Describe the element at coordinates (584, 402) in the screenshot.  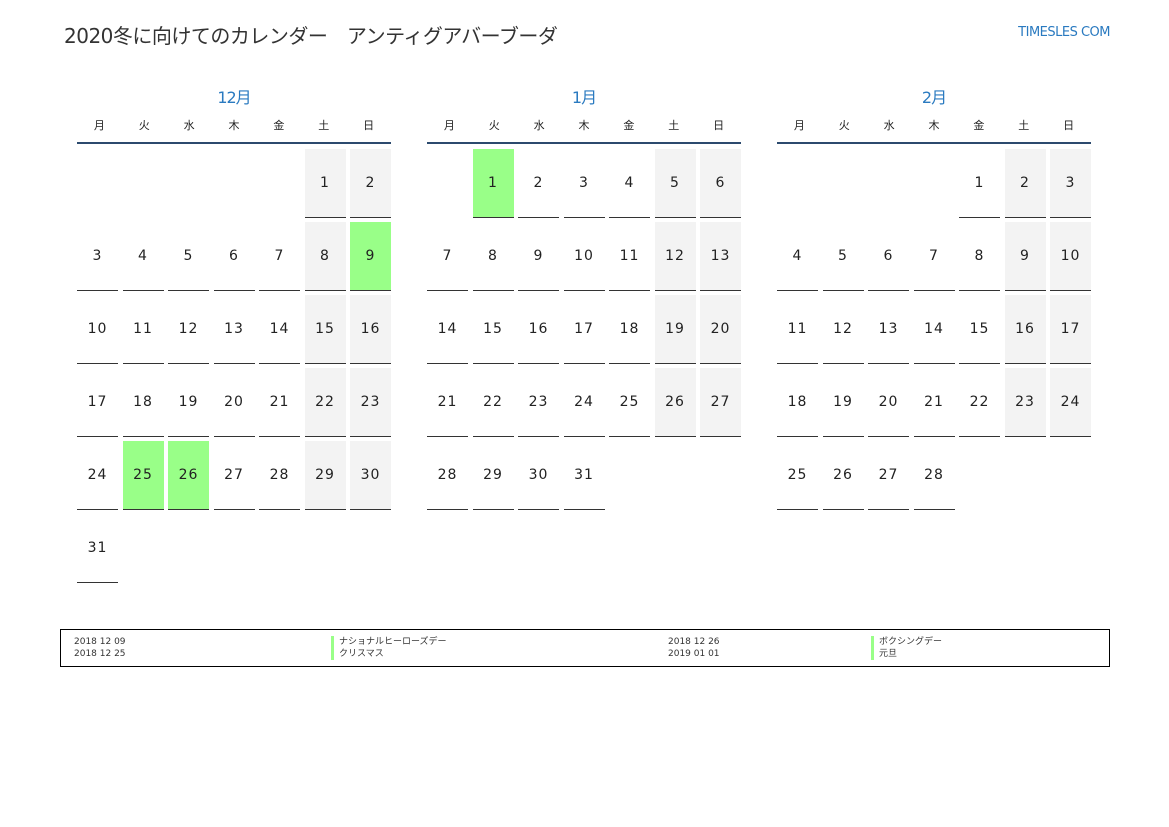
I see `day-cell: 24` at that location.